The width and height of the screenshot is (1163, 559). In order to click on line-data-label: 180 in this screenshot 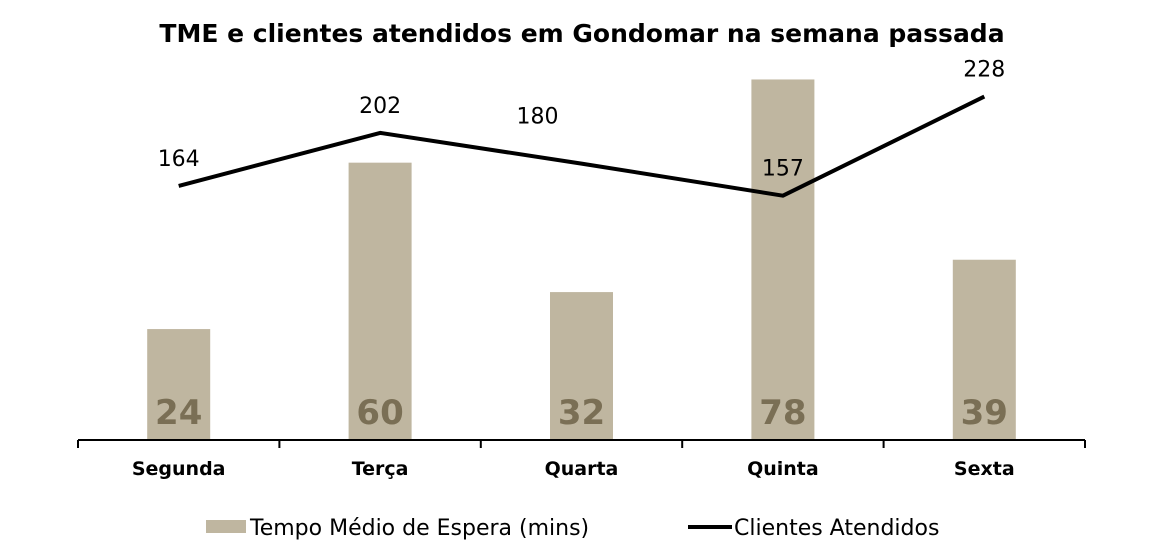, I will do `click(538, 117)`.